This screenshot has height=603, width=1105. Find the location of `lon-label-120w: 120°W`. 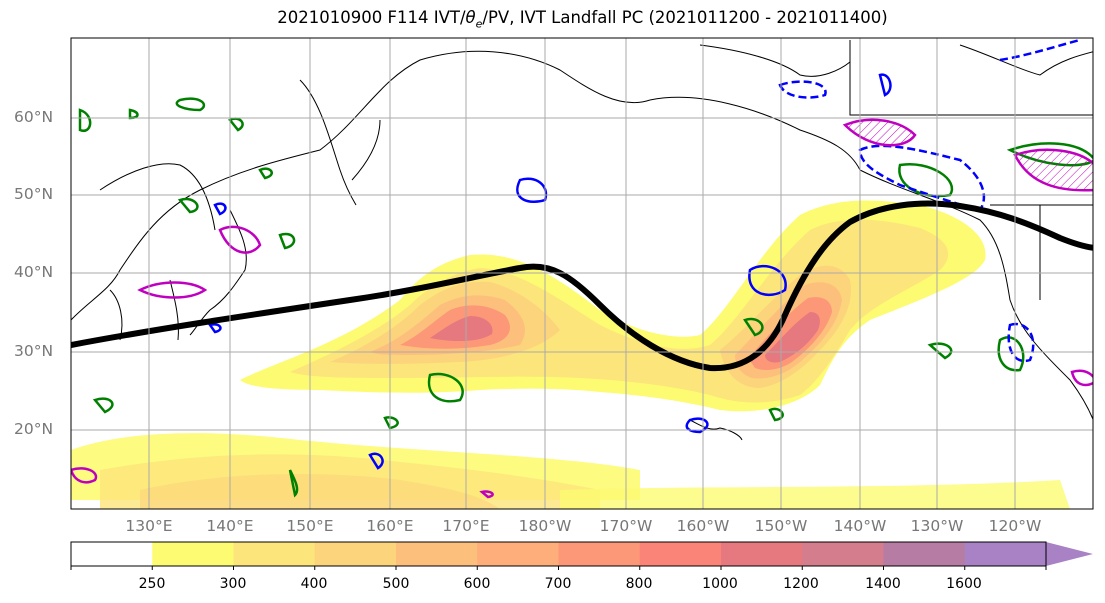

lon-label-120w: 120°W is located at coordinates (1015, 526).